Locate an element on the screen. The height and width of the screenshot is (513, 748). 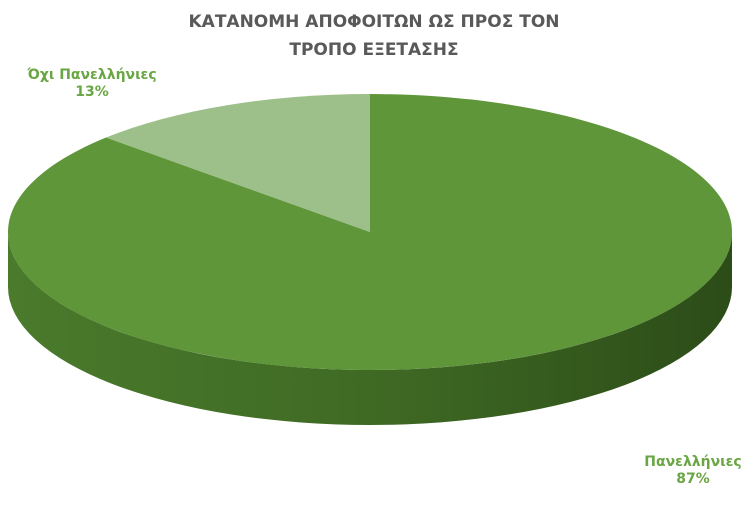
pie-slice is located at coordinates (238, 163).